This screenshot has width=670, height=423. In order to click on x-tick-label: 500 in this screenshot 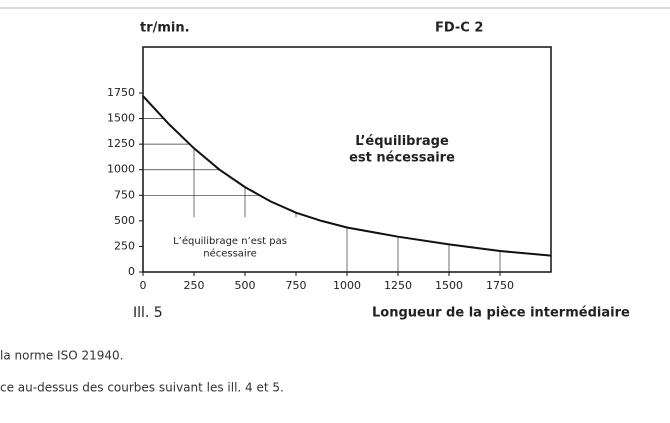, I will do `click(245, 285)`.